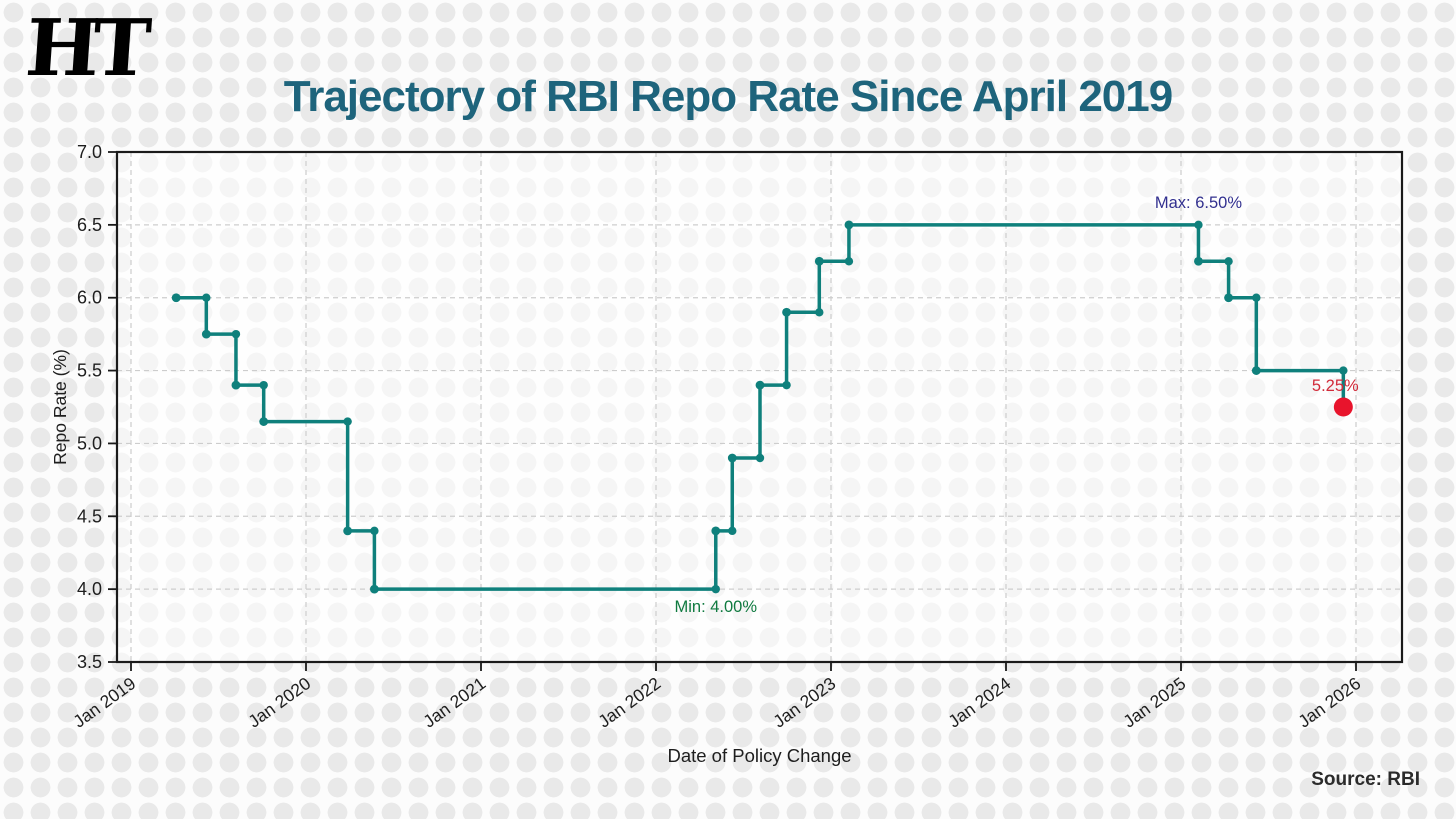 This screenshot has width=1456, height=819. Describe the element at coordinates (104, 702) in the screenshot. I see `x-tick-label: Jan 2019` at that location.